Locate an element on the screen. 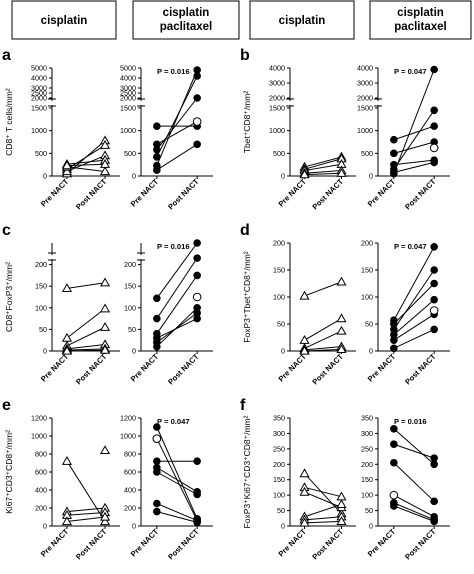 The image size is (474, 574). panel-a-L-y-tick-label: 2500 is located at coordinates (39, 93).